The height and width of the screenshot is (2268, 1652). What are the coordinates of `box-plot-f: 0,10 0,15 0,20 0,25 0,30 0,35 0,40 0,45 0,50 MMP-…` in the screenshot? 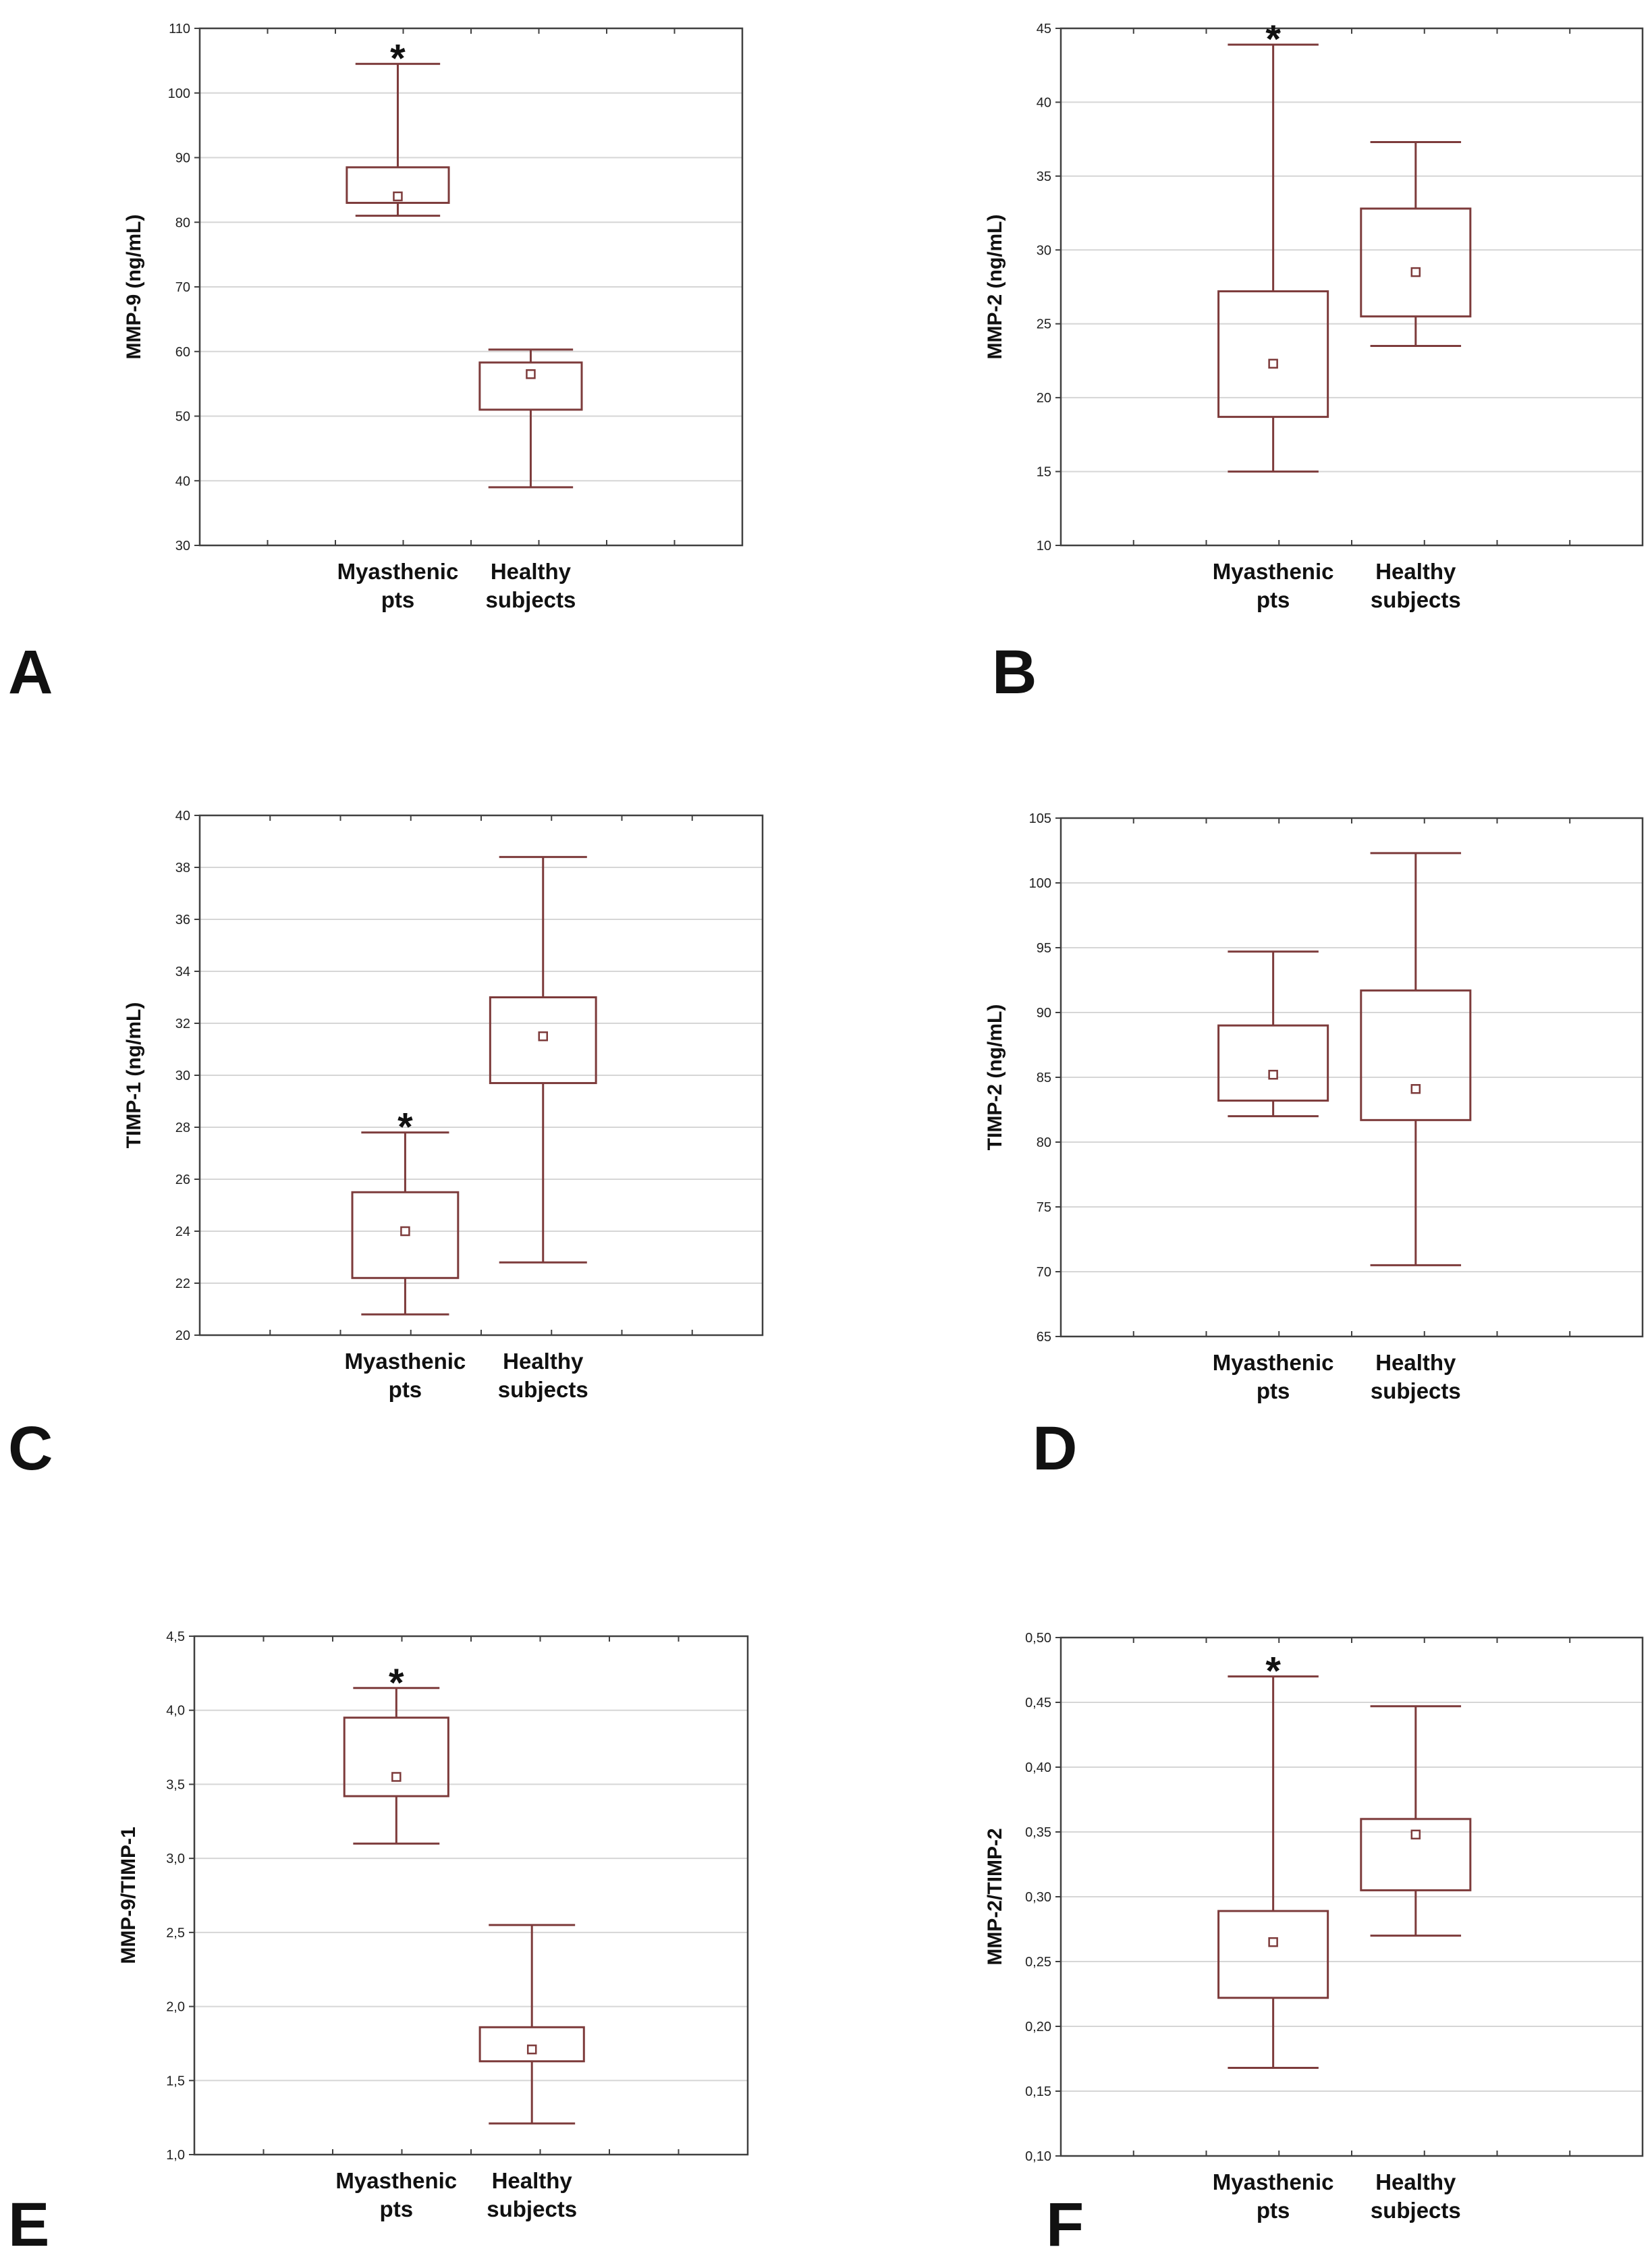 It's located at (1314, 1927).